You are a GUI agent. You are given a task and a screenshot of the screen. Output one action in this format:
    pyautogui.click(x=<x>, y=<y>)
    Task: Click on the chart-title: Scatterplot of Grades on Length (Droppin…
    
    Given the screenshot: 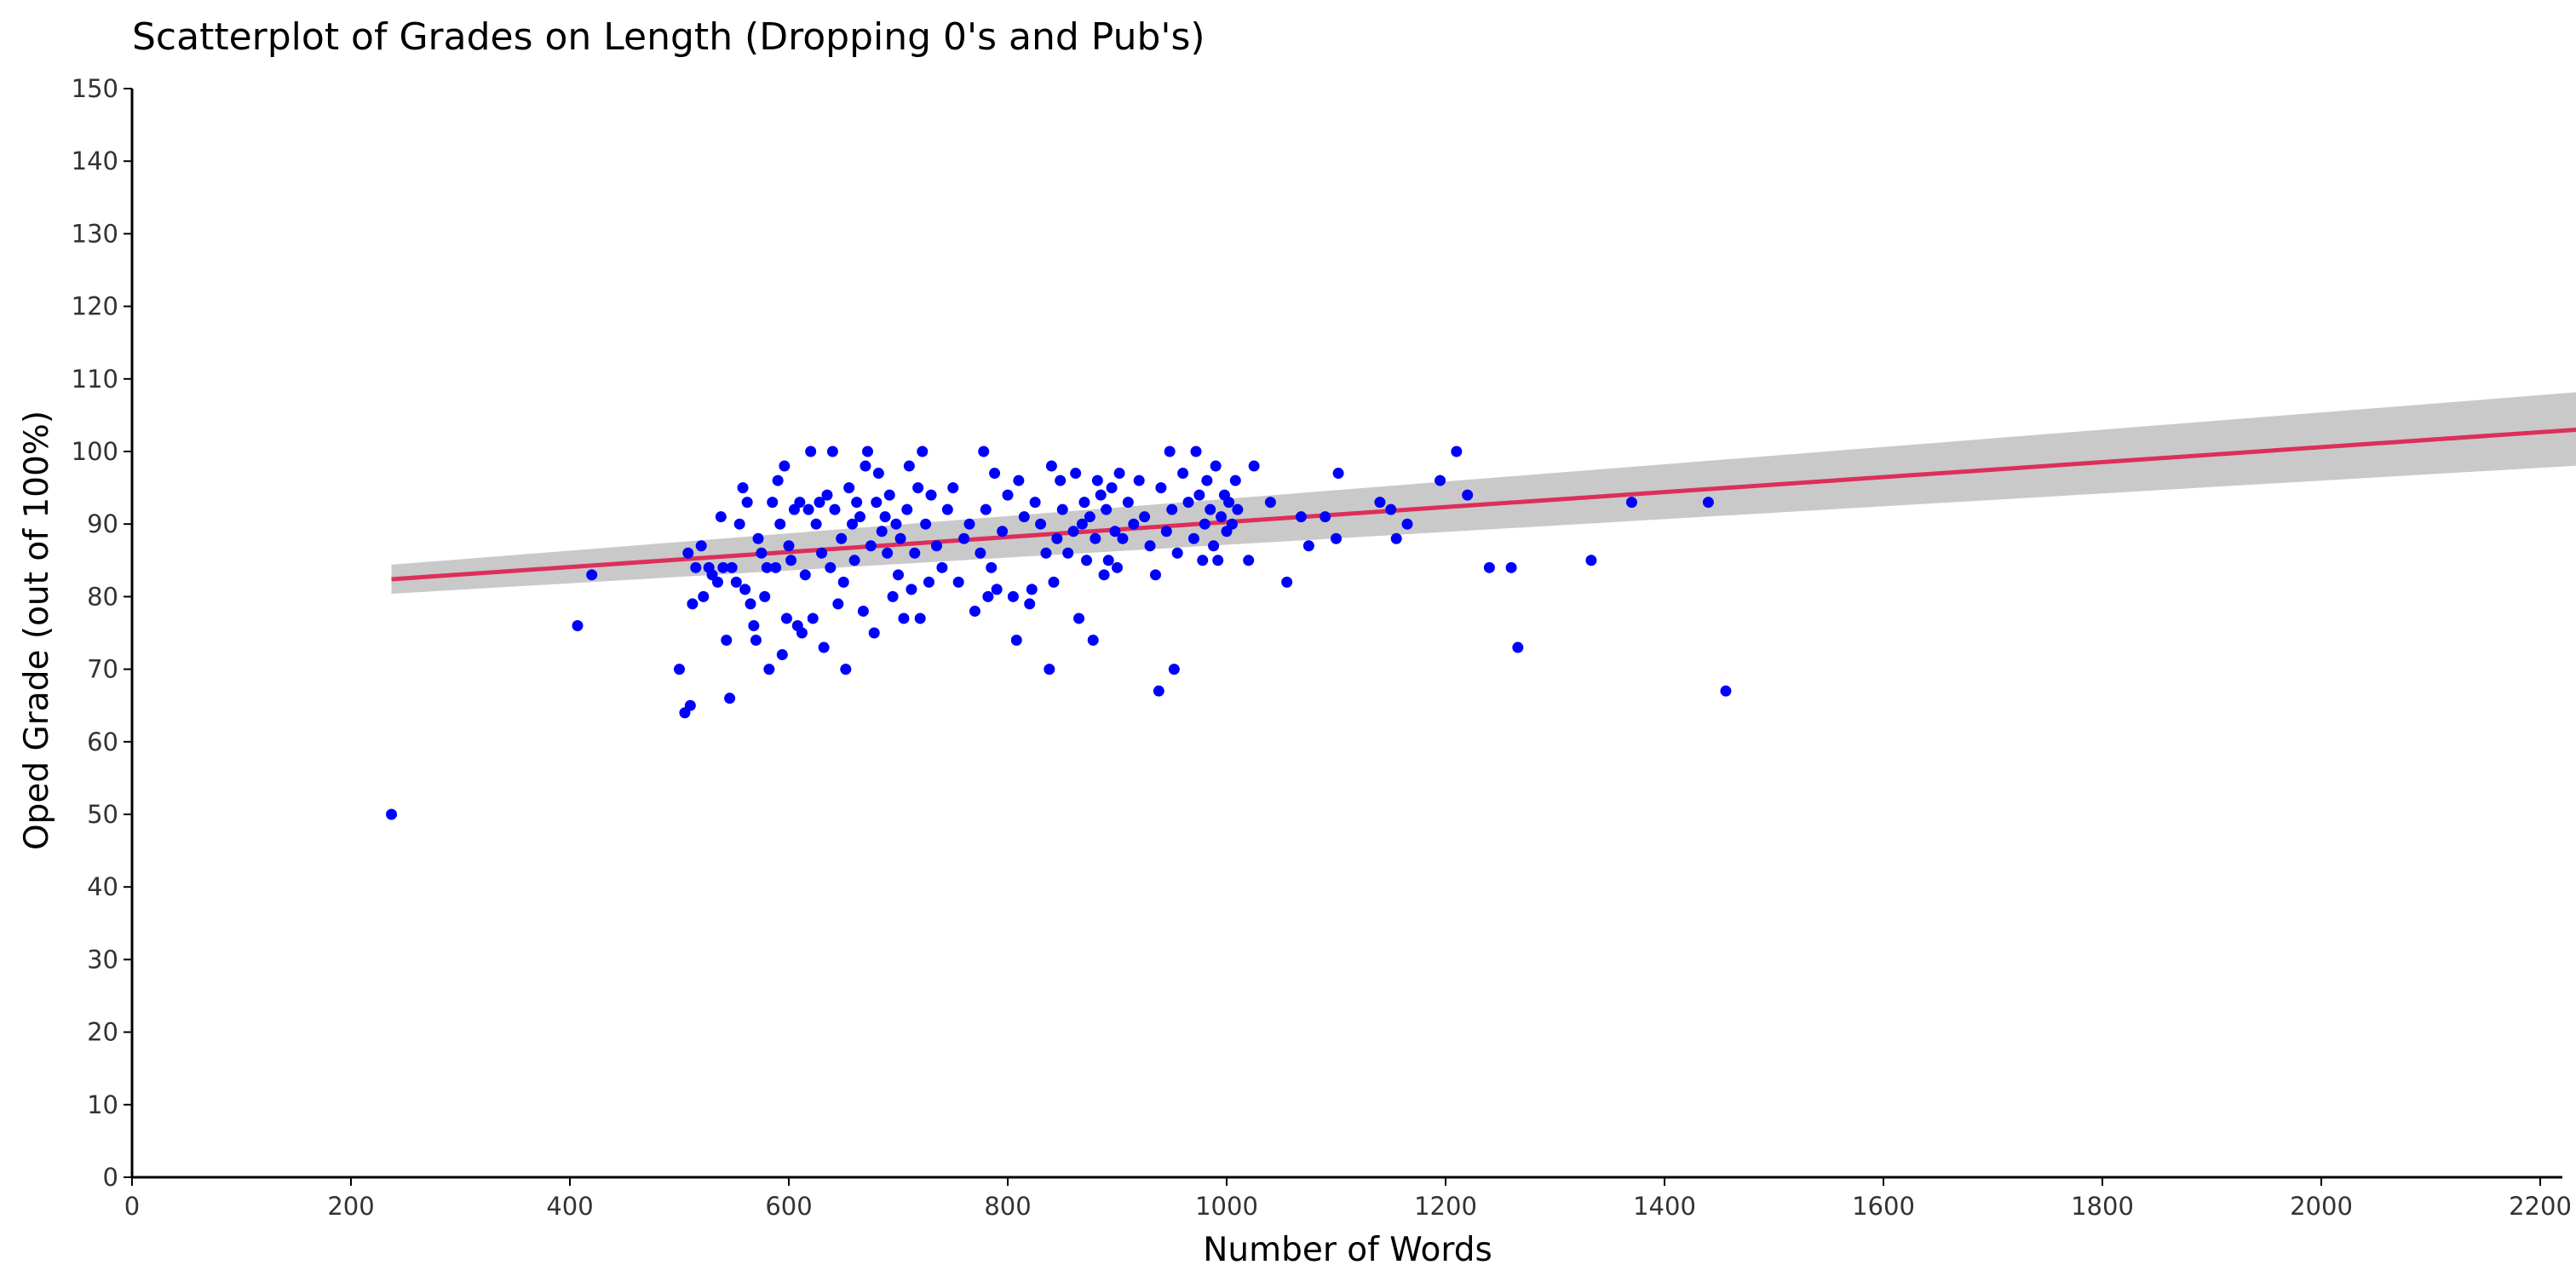 What is the action you would take?
    pyautogui.click(x=669, y=37)
    